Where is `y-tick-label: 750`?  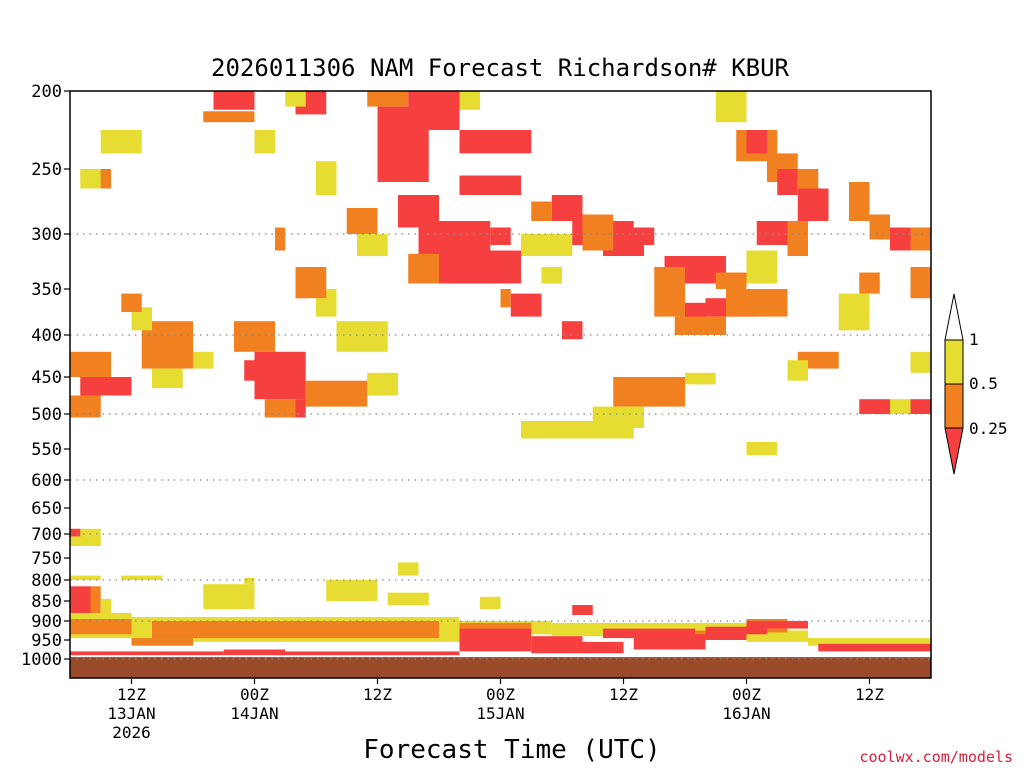 y-tick-label: 750 is located at coordinates (46, 559).